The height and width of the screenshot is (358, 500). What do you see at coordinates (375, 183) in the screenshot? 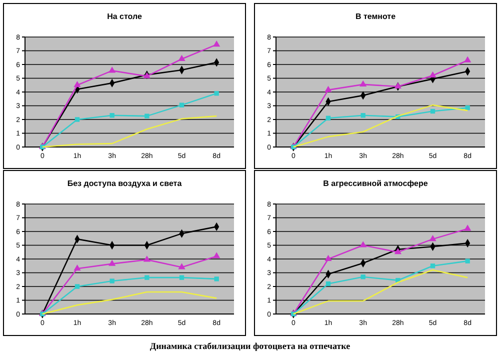
I see `chart-title: В агрессивной атмосфере` at bounding box center [375, 183].